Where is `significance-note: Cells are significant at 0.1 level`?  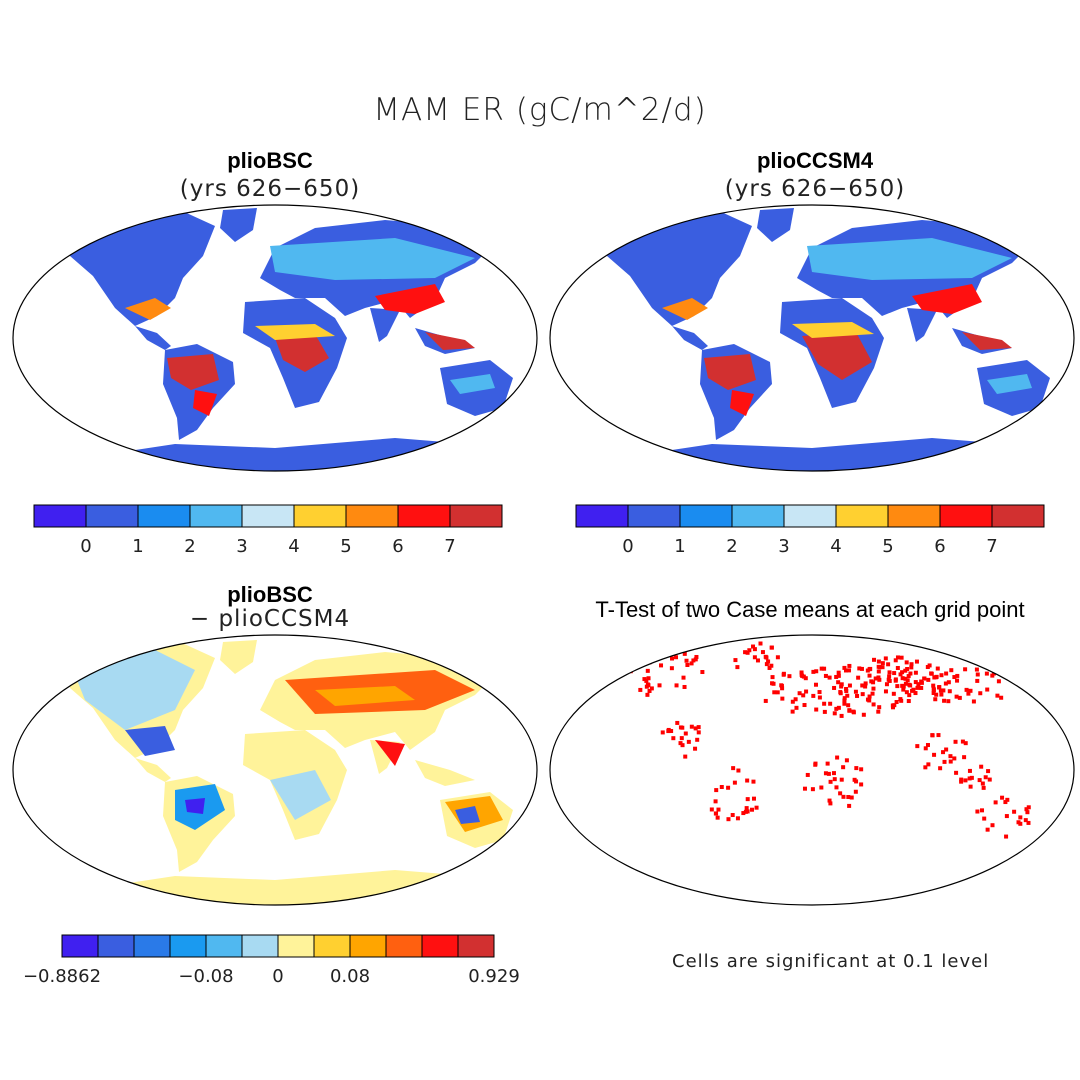
significance-note: Cells are significant at 0.1 level is located at coordinates (831, 961).